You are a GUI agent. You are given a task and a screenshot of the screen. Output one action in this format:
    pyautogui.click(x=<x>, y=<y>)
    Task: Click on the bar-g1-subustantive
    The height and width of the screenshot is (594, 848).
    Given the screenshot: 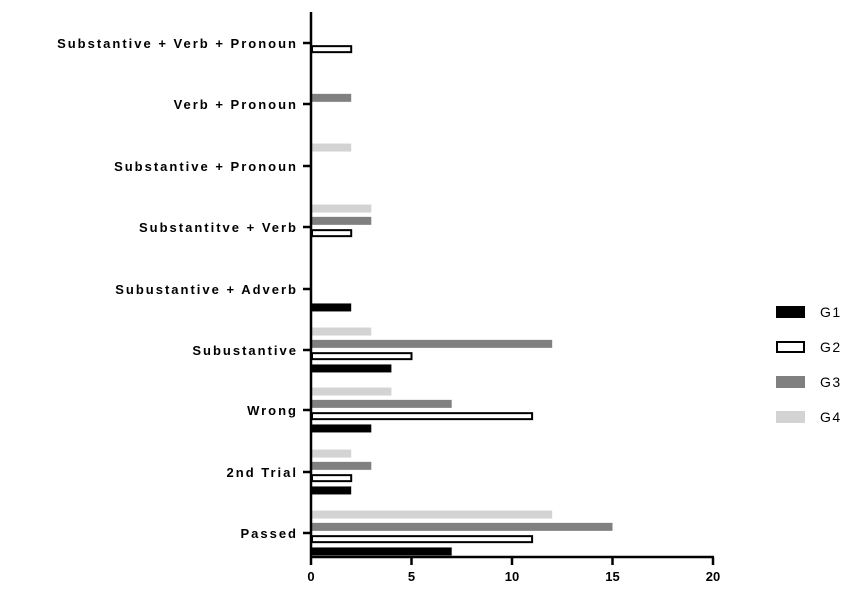 What is the action you would take?
    pyautogui.click(x=351, y=368)
    